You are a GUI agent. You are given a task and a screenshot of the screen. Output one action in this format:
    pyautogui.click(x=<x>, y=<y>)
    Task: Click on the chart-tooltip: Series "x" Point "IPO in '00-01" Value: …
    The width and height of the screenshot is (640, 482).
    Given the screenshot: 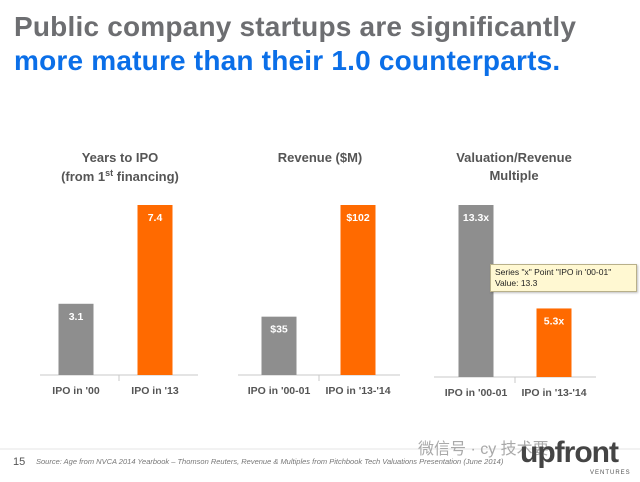 What is the action you would take?
    pyautogui.click(x=563, y=278)
    